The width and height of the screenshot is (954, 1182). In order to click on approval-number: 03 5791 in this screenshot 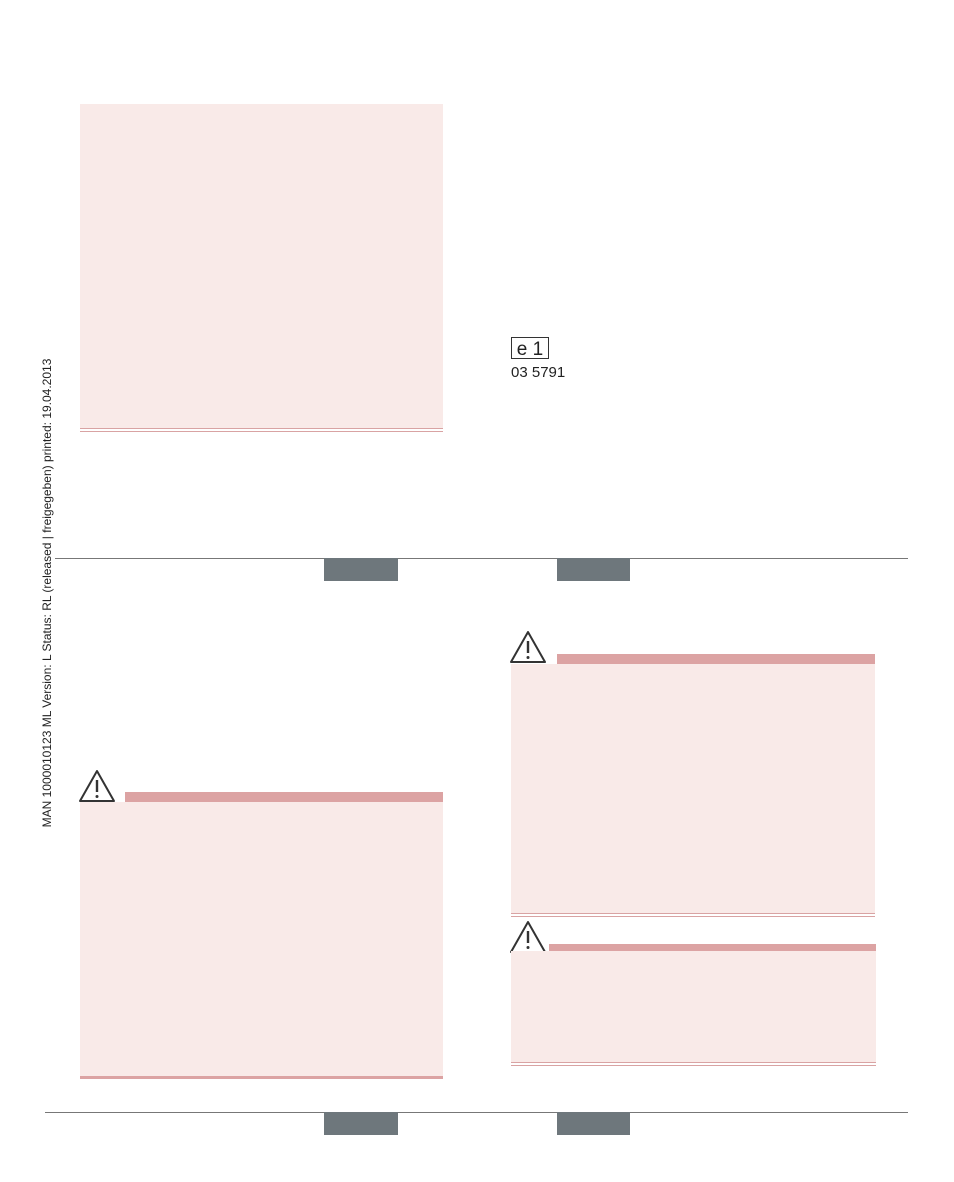, I will do `click(538, 372)`.